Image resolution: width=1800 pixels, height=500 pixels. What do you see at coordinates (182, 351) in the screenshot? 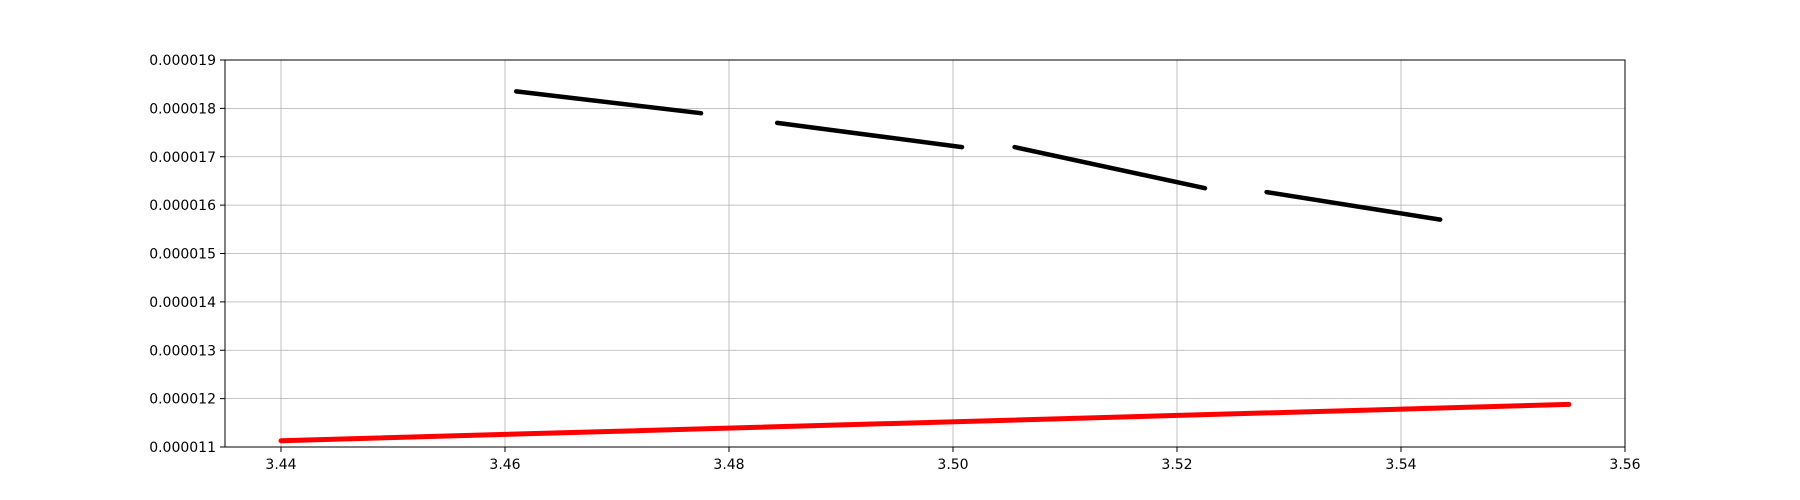
I see `y-tick-label: 0.000013` at bounding box center [182, 351].